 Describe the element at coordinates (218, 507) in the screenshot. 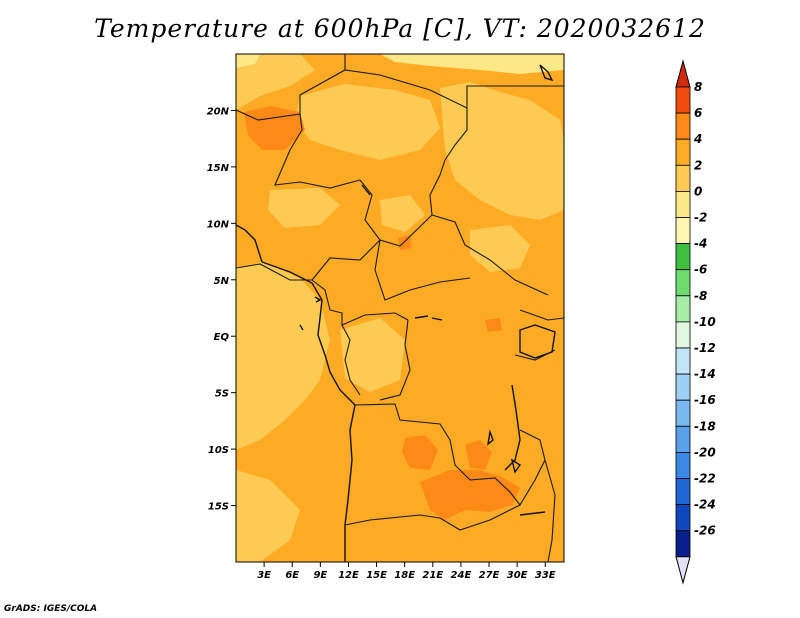

I see `lat-tick-label: 15S` at that location.